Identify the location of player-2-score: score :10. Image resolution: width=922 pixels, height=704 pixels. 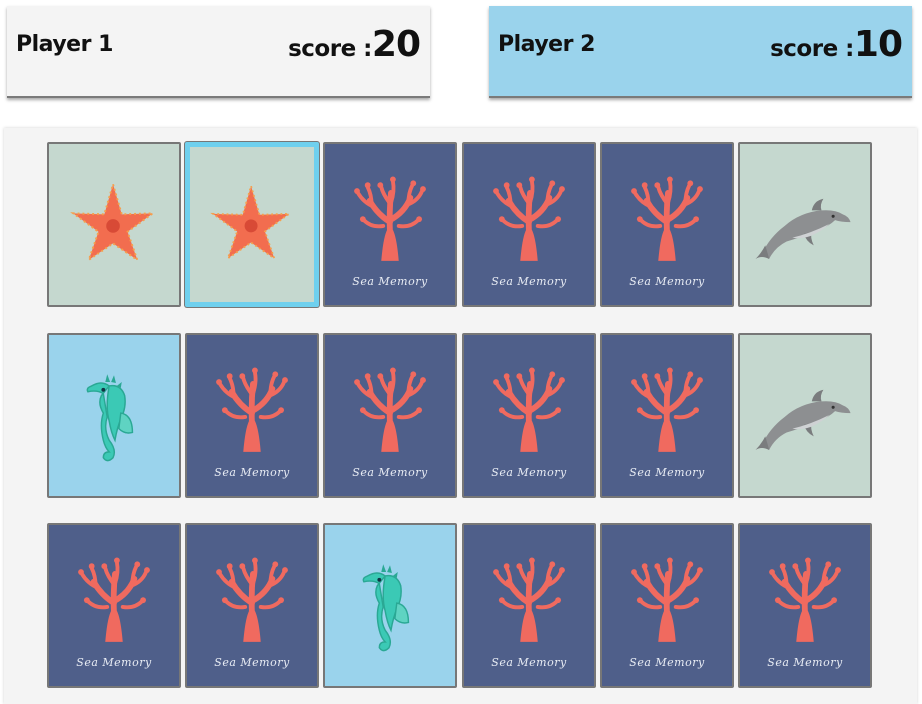
(836, 44).